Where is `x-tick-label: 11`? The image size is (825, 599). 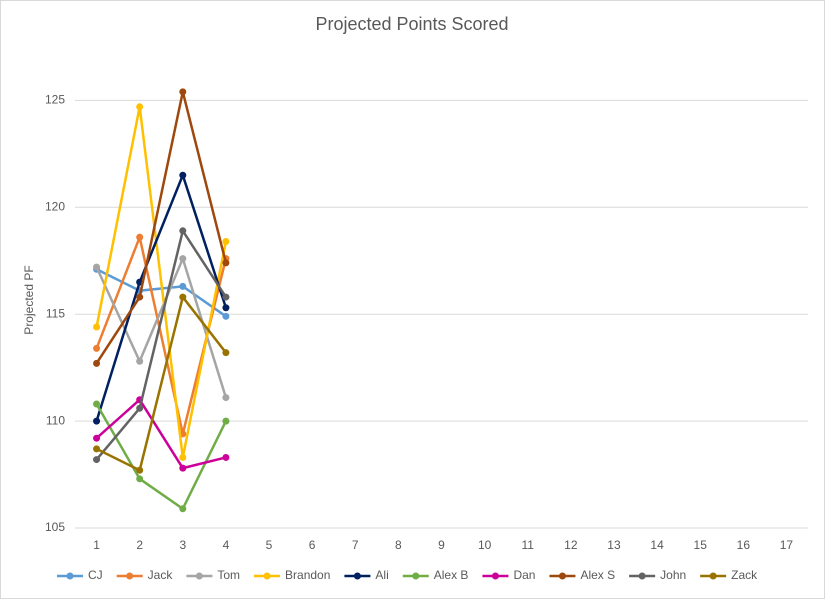 x-tick-label: 11 is located at coordinates (528, 545).